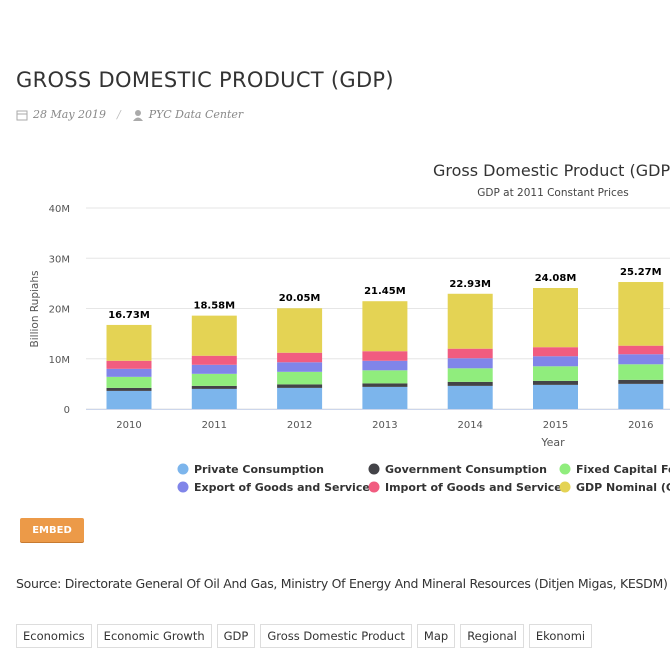  What do you see at coordinates (67, 410) in the screenshot?
I see `y-tick-label: 0` at bounding box center [67, 410].